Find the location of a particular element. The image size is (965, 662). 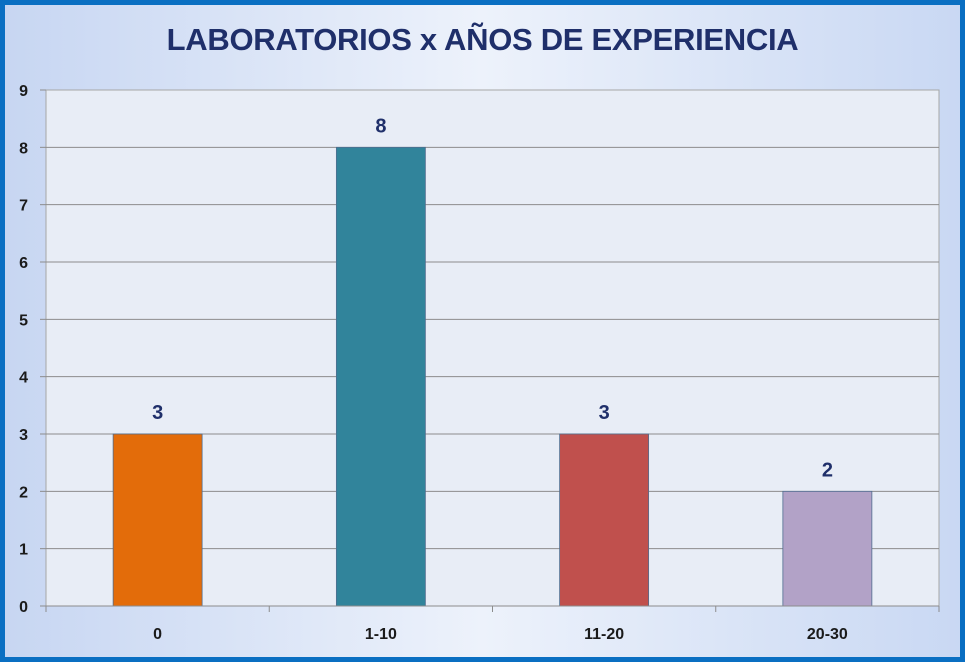

y-tick-label: 7 is located at coordinates (23, 206).